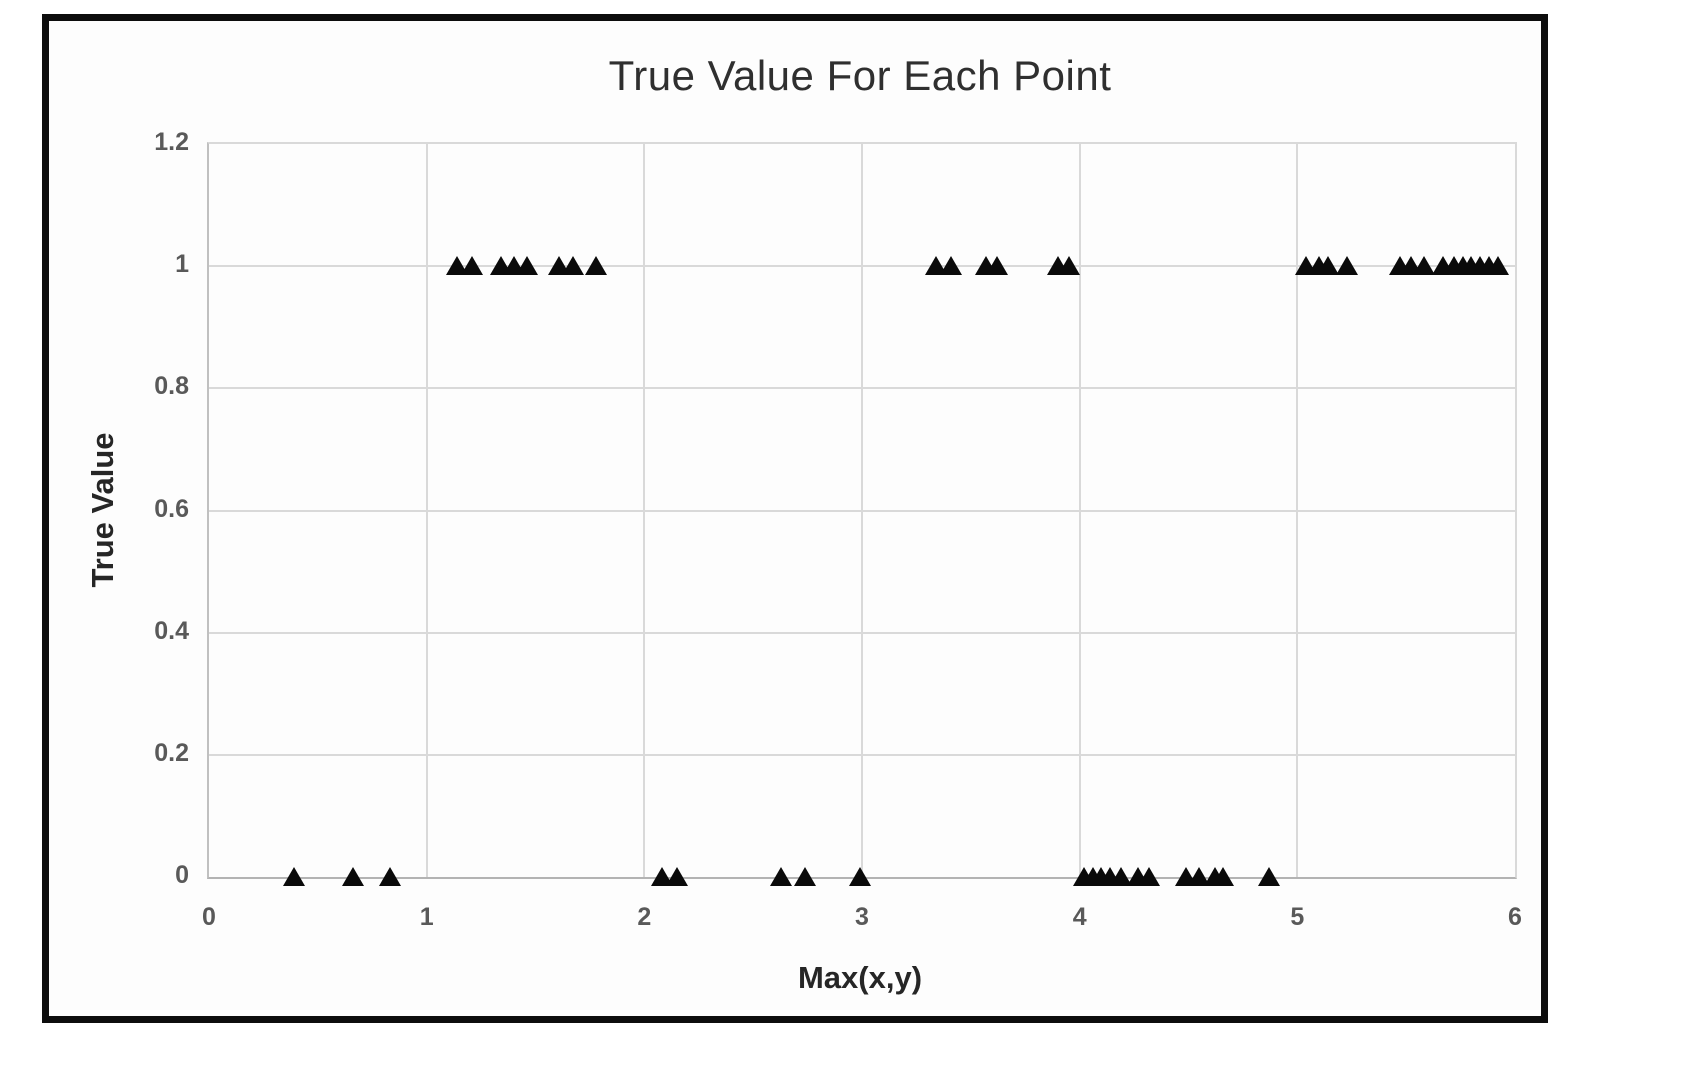  What do you see at coordinates (171, 752) in the screenshot?
I see `y-tick-label: 0.2` at bounding box center [171, 752].